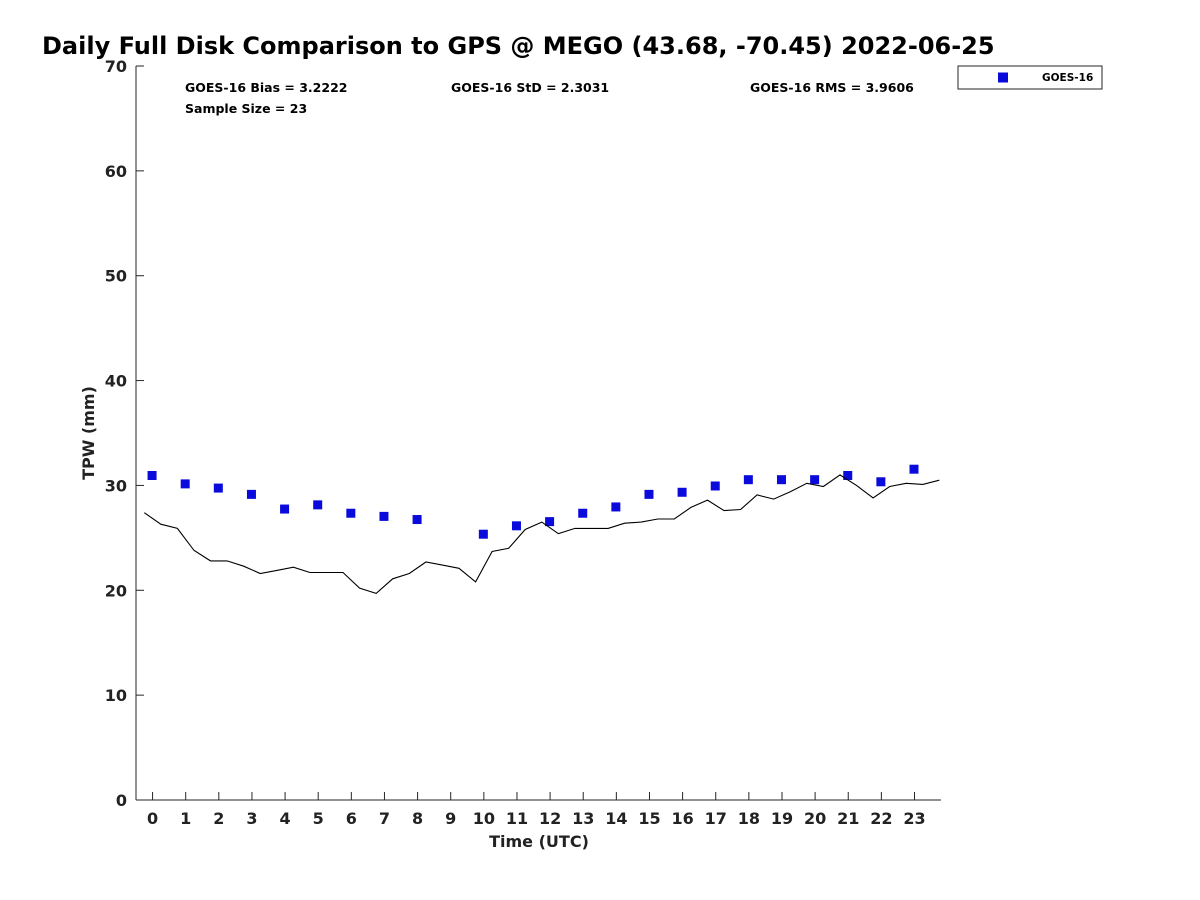 The height and width of the screenshot is (900, 1200). I want to click on x-tick-label: 8, so click(417, 818).